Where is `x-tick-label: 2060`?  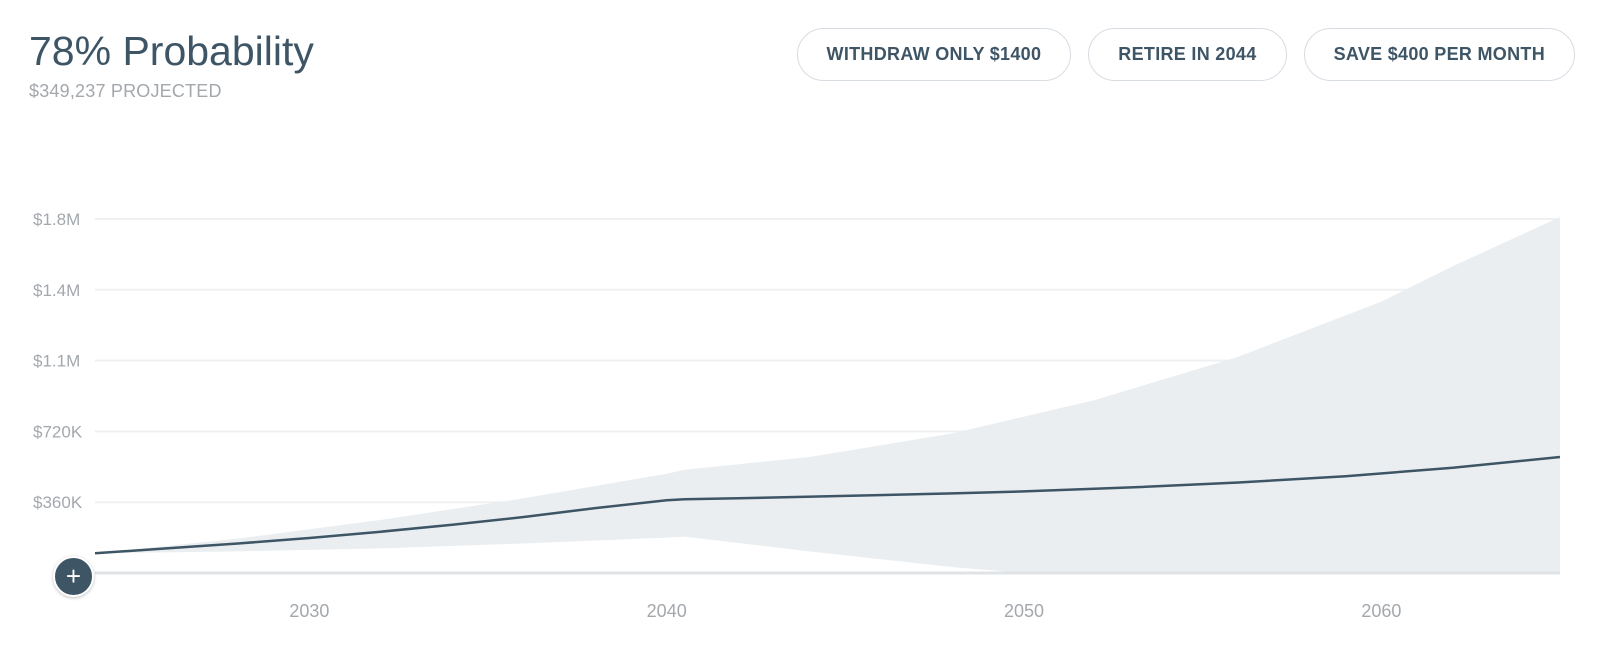
x-tick-label: 2060 is located at coordinates (1381, 611).